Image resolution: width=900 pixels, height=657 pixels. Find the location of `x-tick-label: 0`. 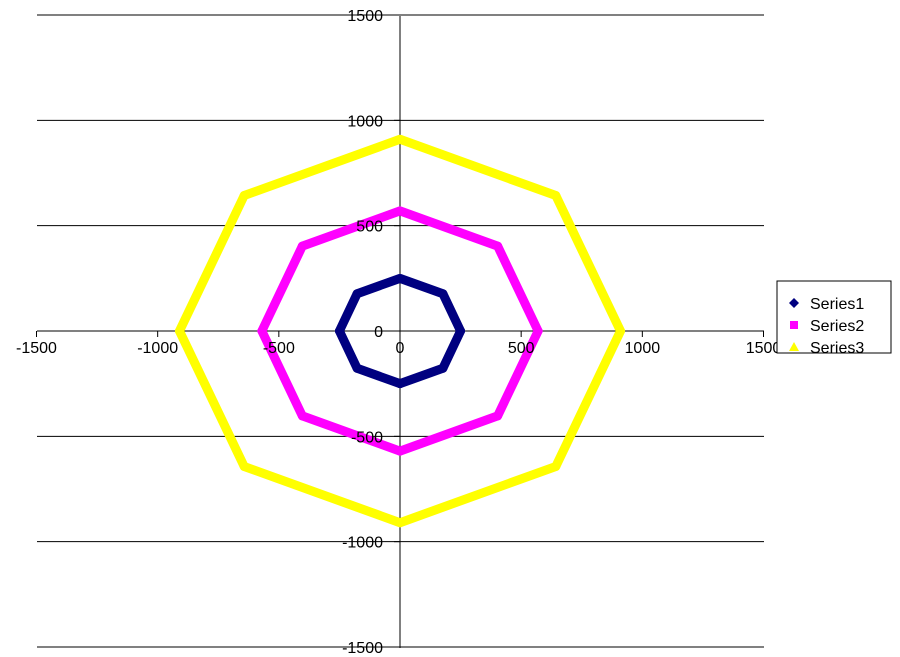

x-tick-label: 0 is located at coordinates (400, 348).